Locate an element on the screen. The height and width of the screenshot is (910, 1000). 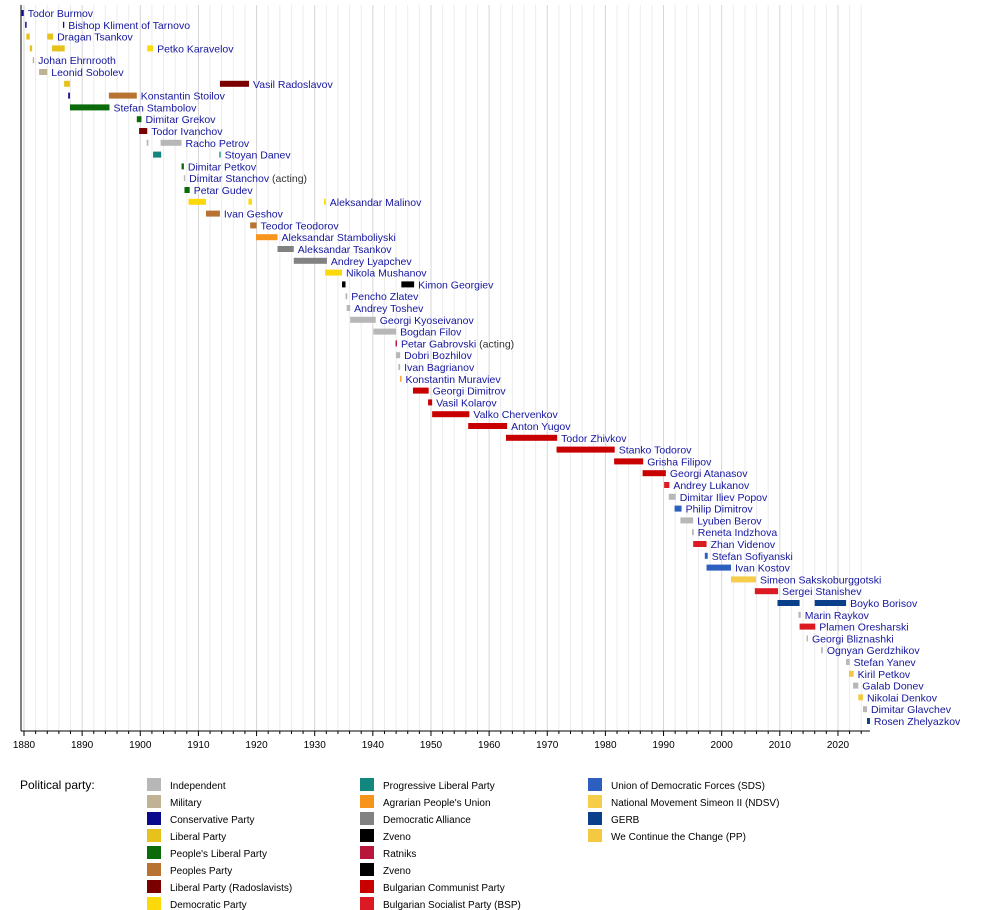
legend-label: Liberal Party (Radoslavists) is located at coordinates (231, 888).